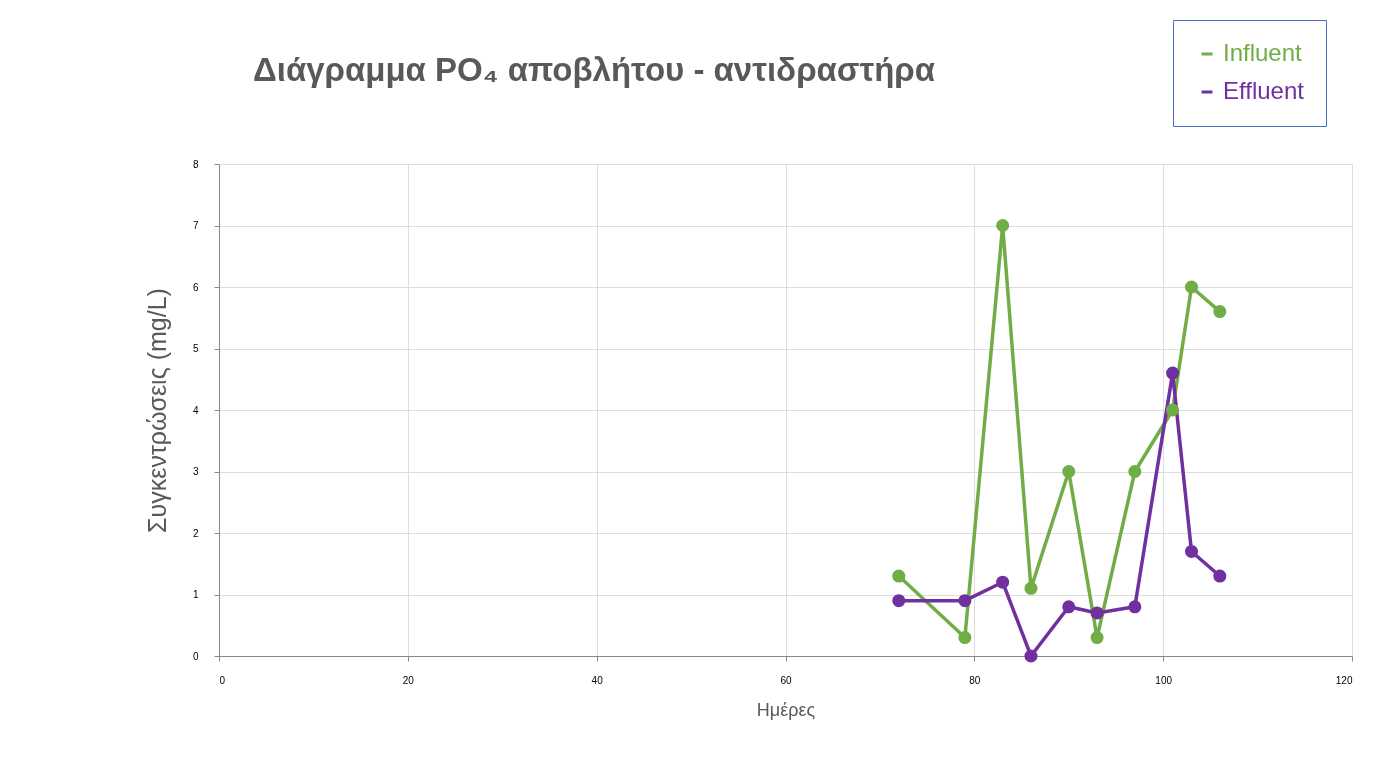  Describe the element at coordinates (1263, 52) in the screenshot. I see `legend-label: Influent` at that location.